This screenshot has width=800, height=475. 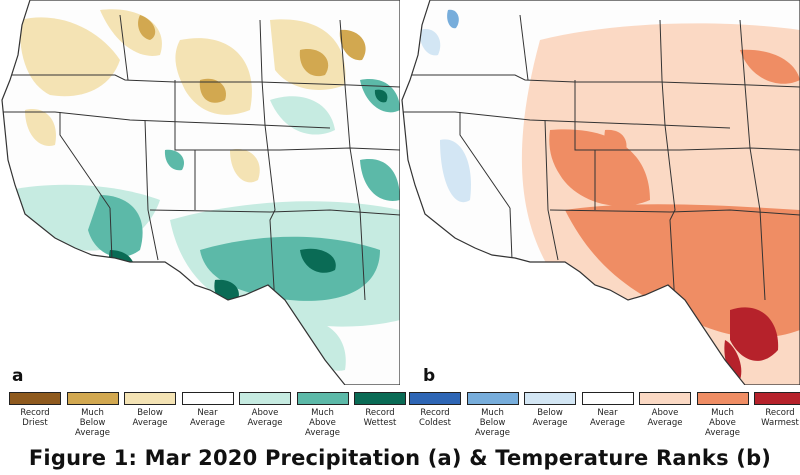 I want to click on panel-b-label: b, so click(x=429, y=376).